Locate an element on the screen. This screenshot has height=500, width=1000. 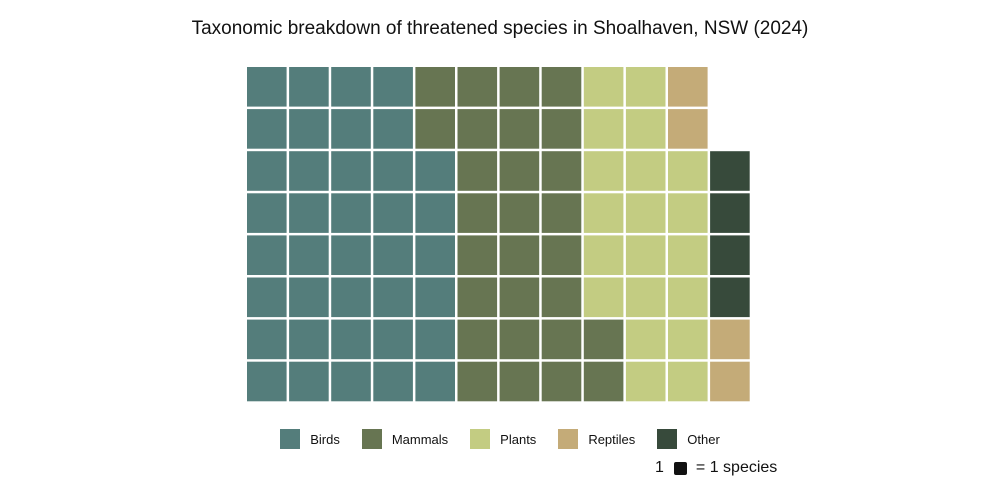
legend-item-birds: Birds is located at coordinates (310, 439).